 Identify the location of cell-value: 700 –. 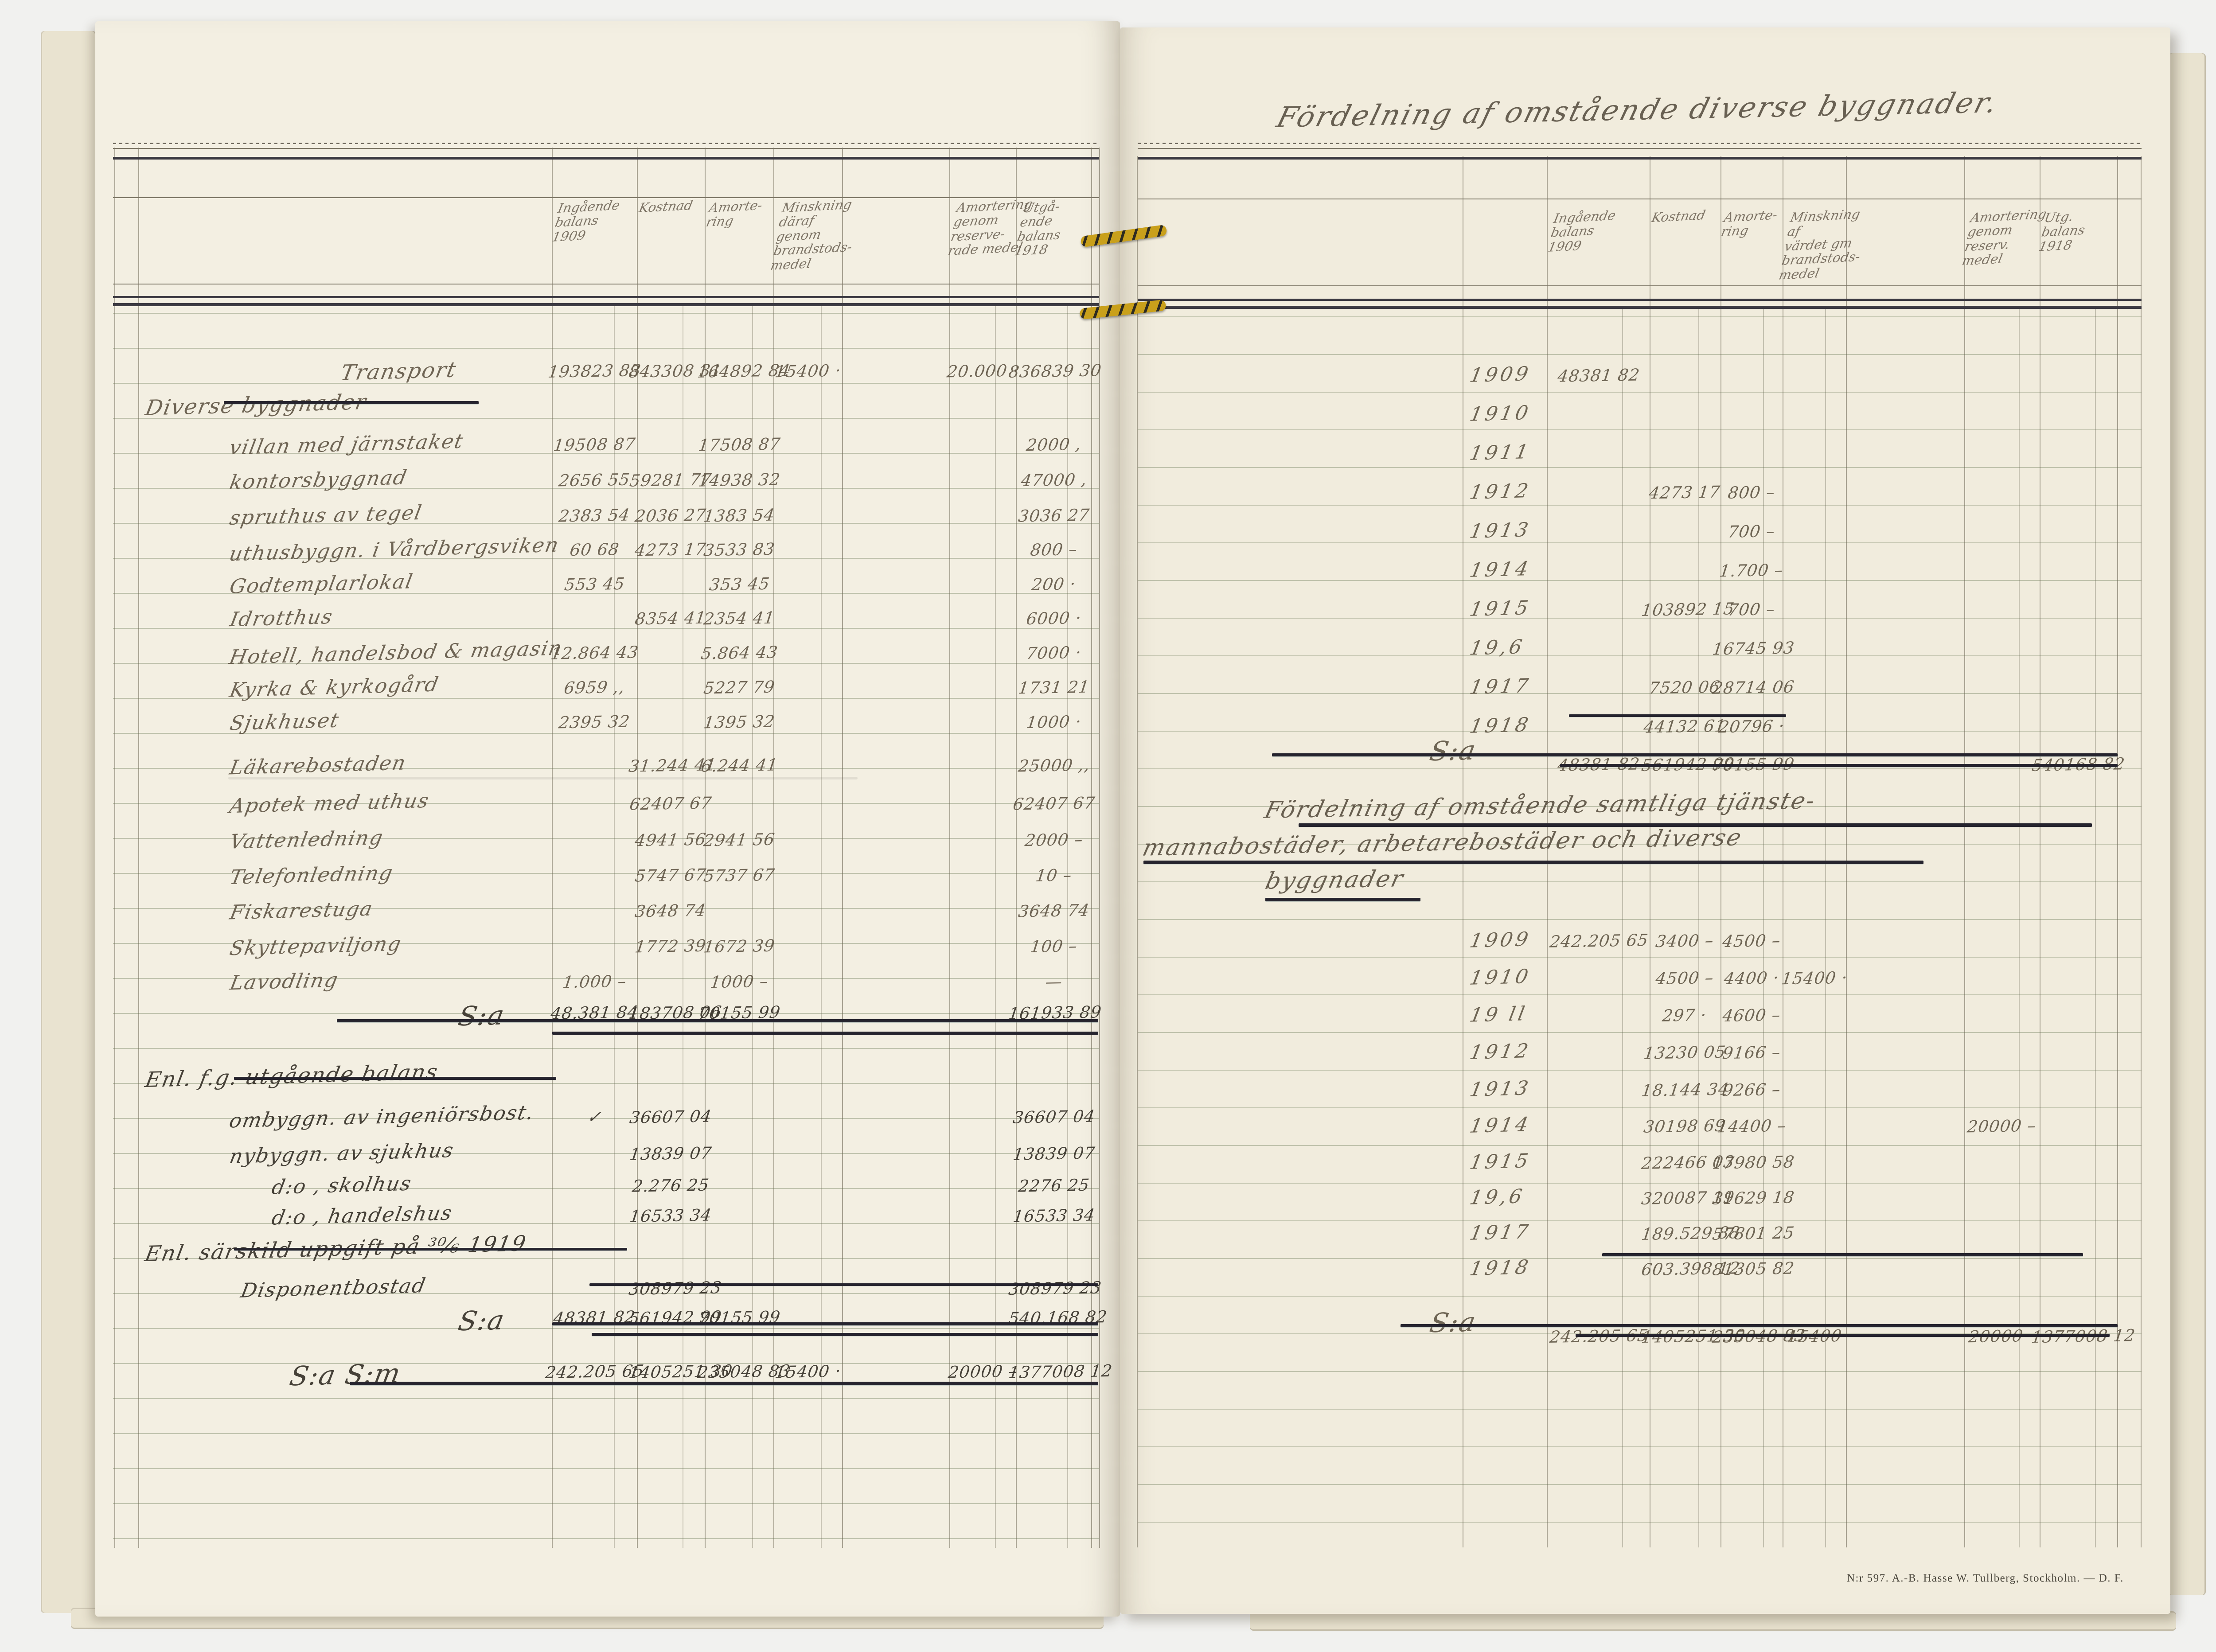
(1751, 532).